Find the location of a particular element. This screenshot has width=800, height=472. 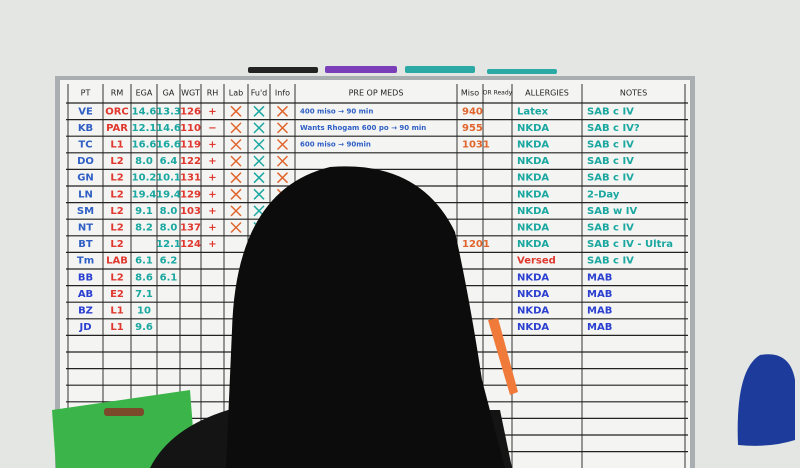

cell-text: 9.6 is located at coordinates (144, 327).